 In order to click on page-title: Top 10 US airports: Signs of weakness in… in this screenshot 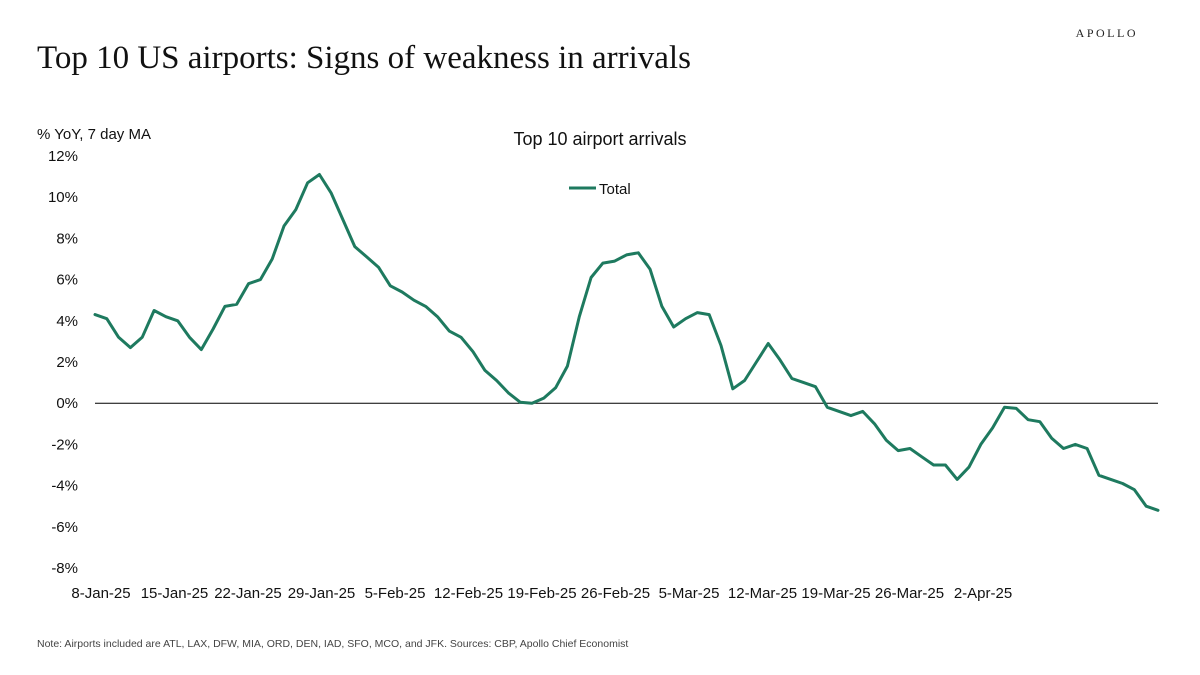, I will do `click(364, 58)`.